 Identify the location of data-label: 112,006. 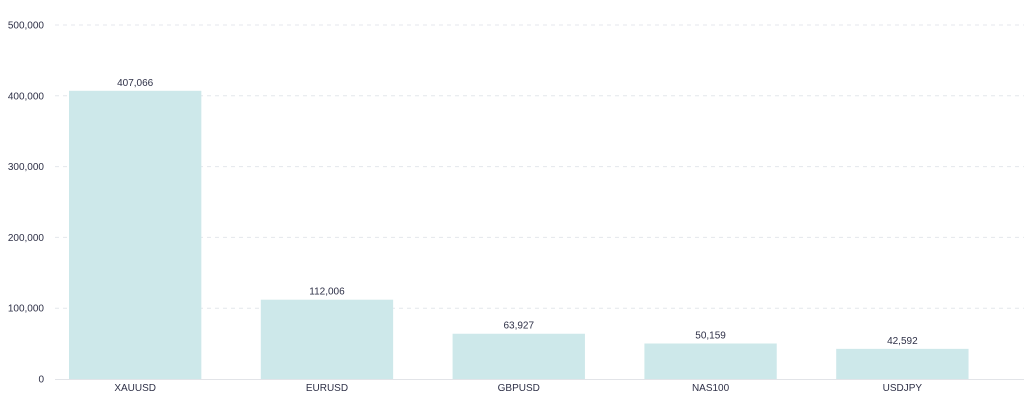
(327, 292).